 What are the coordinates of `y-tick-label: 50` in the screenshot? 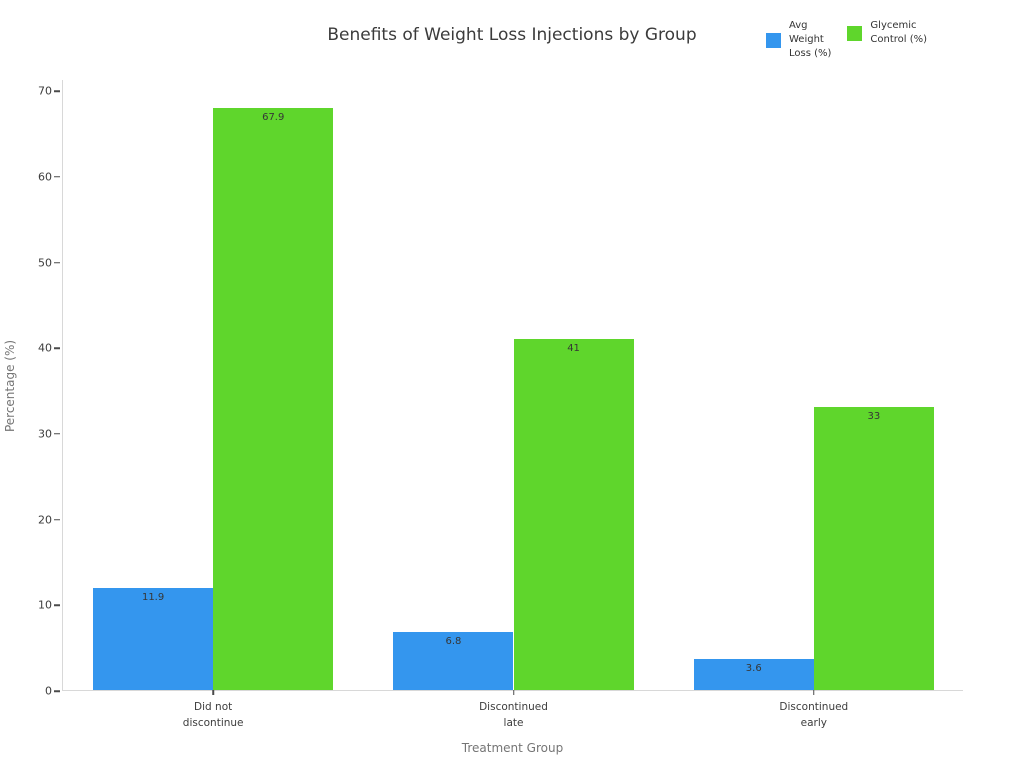 It's located at (45, 263).